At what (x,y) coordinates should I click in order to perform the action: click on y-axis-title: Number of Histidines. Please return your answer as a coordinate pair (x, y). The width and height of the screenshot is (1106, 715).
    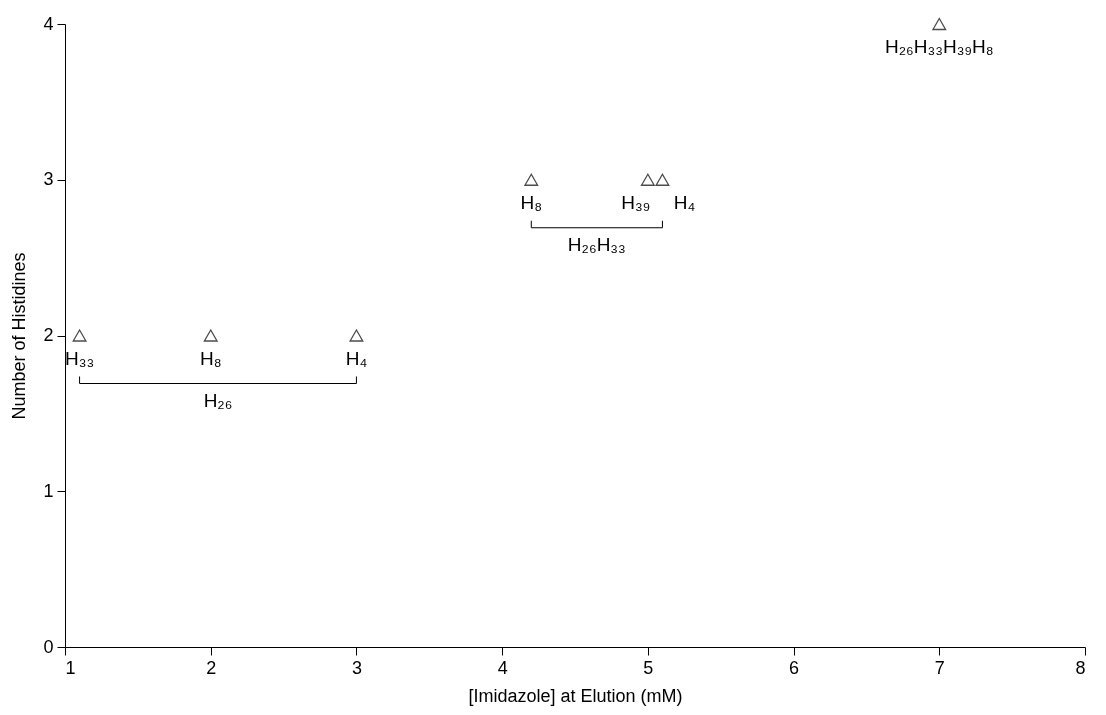
    Looking at the image, I should click on (19, 336).